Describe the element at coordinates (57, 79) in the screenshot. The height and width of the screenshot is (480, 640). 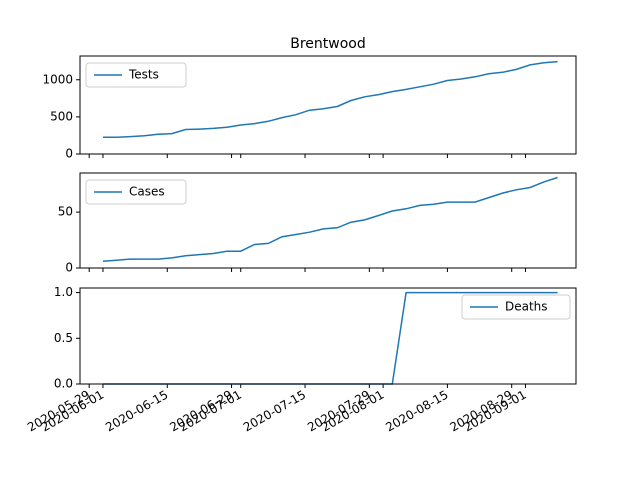
I see `y-tick-label: 1000` at that location.